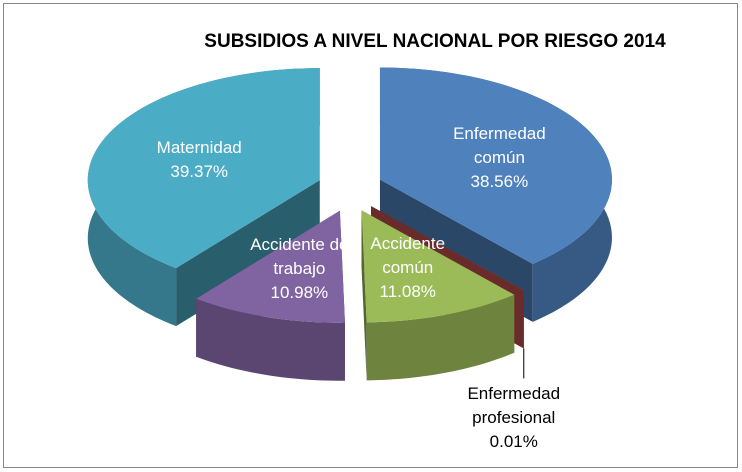  I want to click on value-label: 39.37%, so click(199, 171).